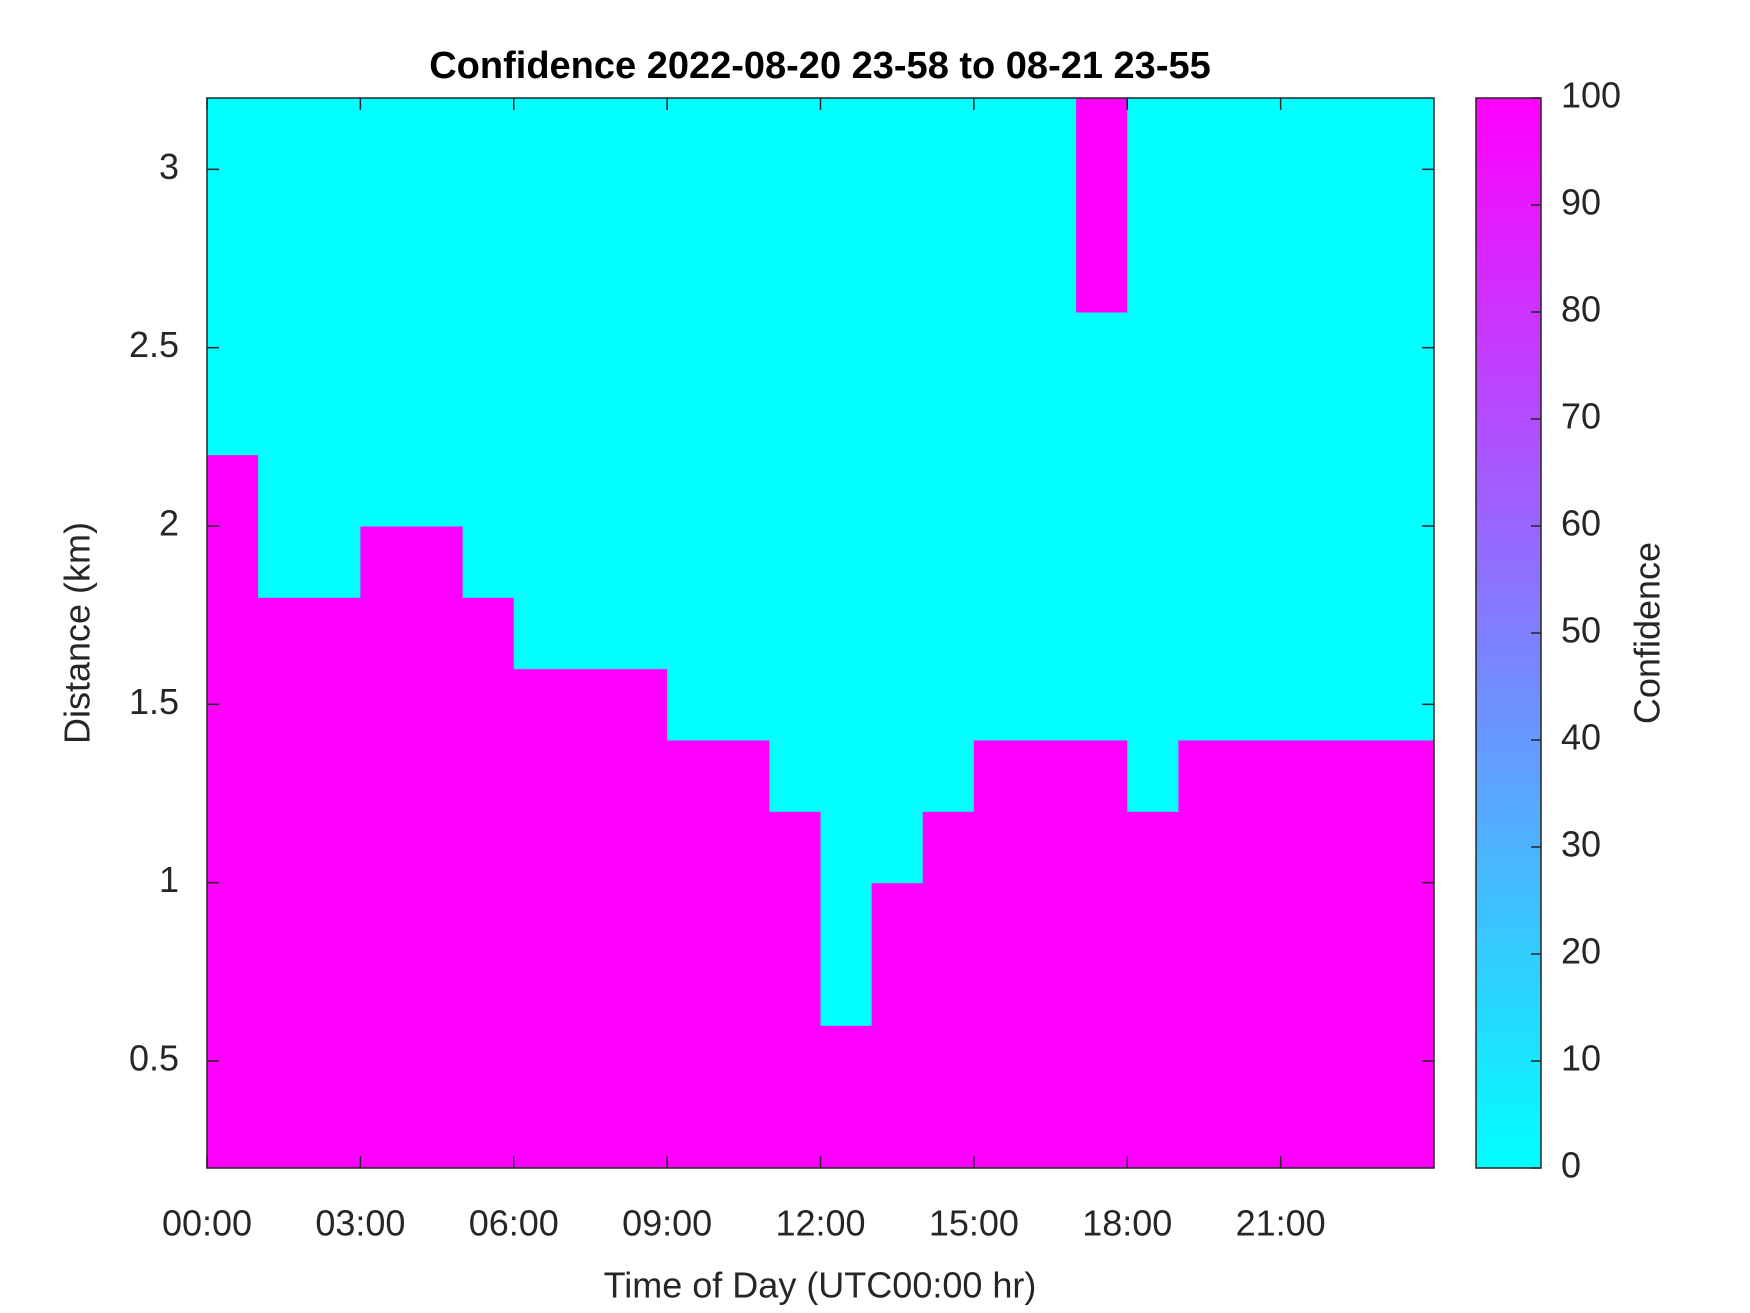 This screenshot has width=1750, height=1313. I want to click on colorbar-tick-label: 60, so click(1581, 523).